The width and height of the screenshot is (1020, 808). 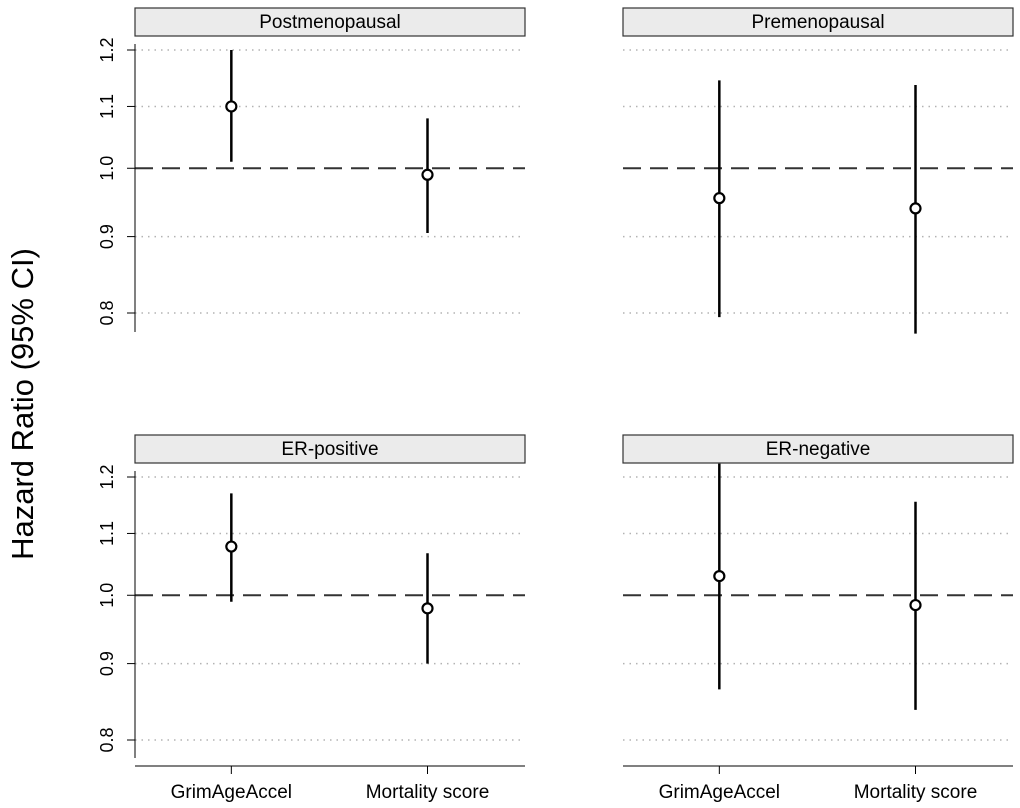 What do you see at coordinates (22, 404) in the screenshot?
I see `y-axis-label: Hazard Ratio (95% CI)` at bounding box center [22, 404].